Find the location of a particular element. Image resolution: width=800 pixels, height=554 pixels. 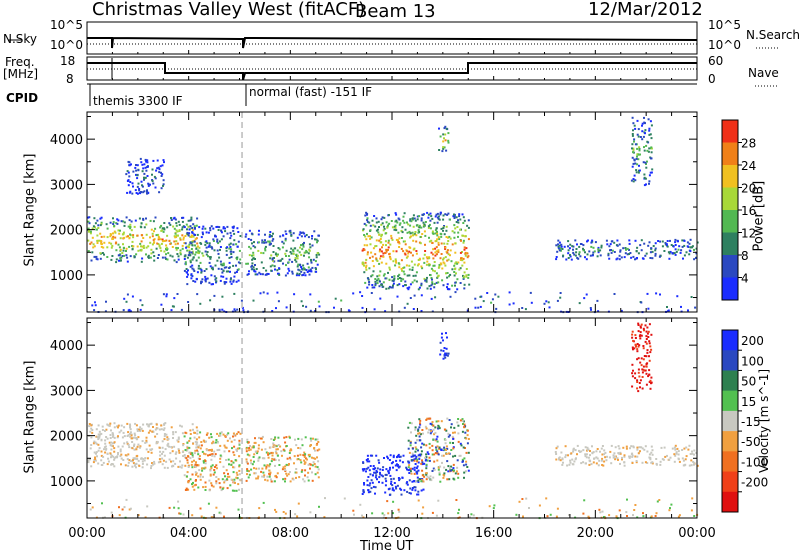

velocity-colorbar-tick-label: 100 is located at coordinates (752, 361).